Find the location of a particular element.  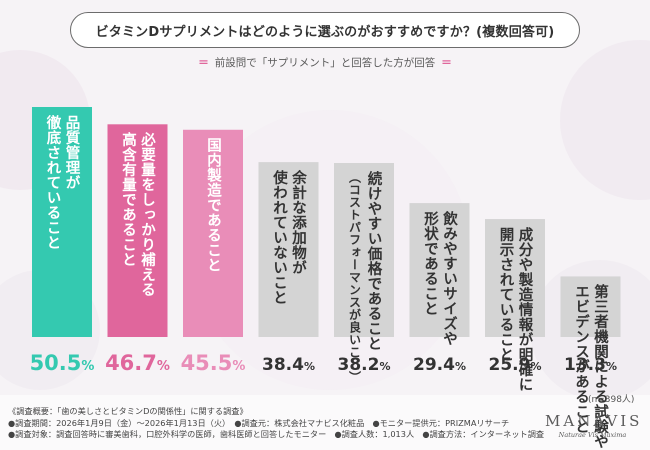

bar-label-3-line-1: 国内製造であること is located at coordinates (213, 205).